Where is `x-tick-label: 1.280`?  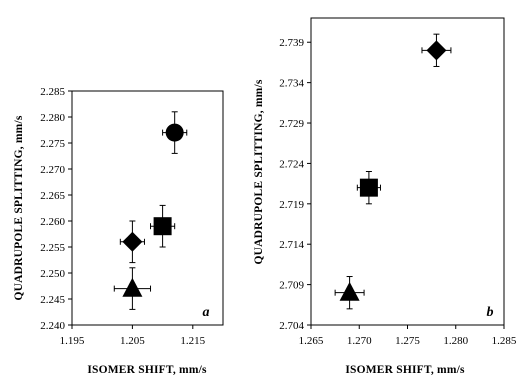
x-tick-label: 1.280 is located at coordinates (455, 341).